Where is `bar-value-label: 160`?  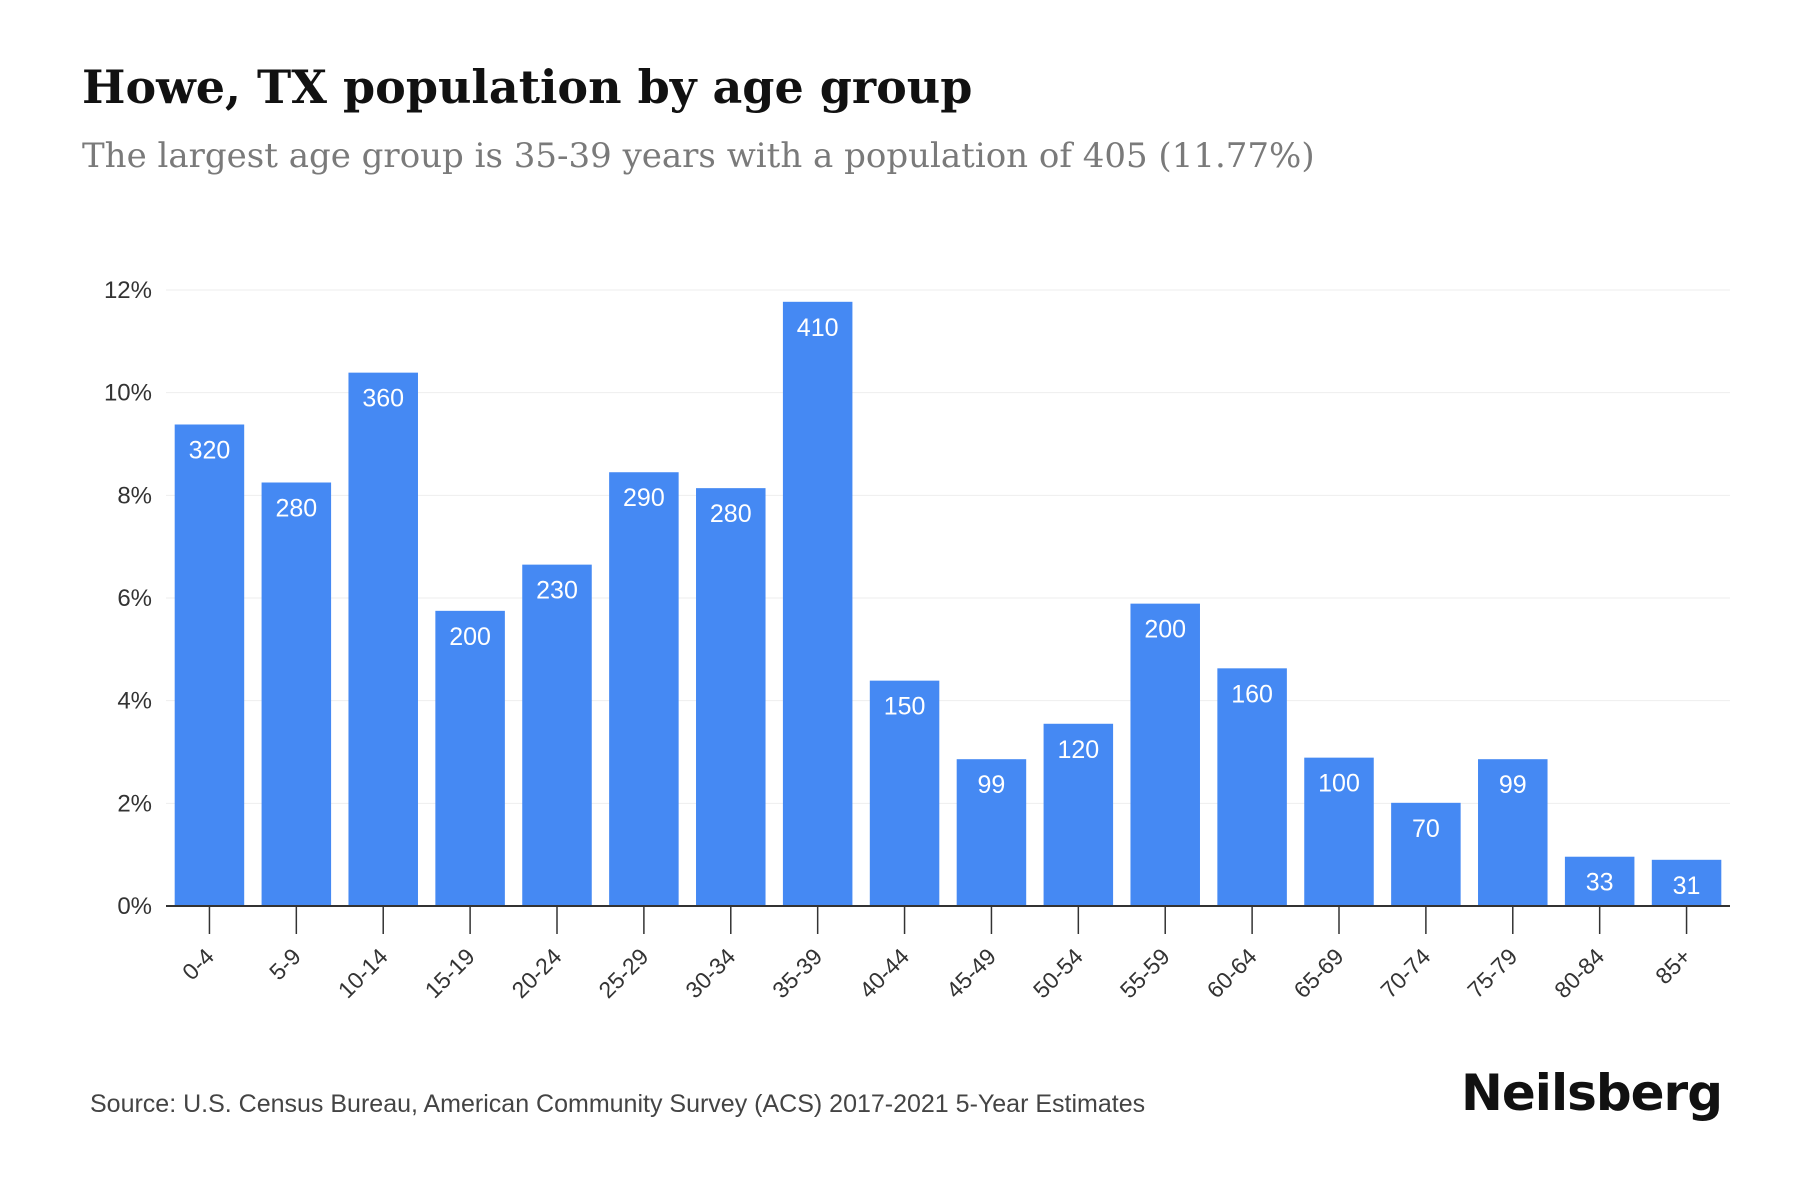 bar-value-label: 160 is located at coordinates (1252, 694).